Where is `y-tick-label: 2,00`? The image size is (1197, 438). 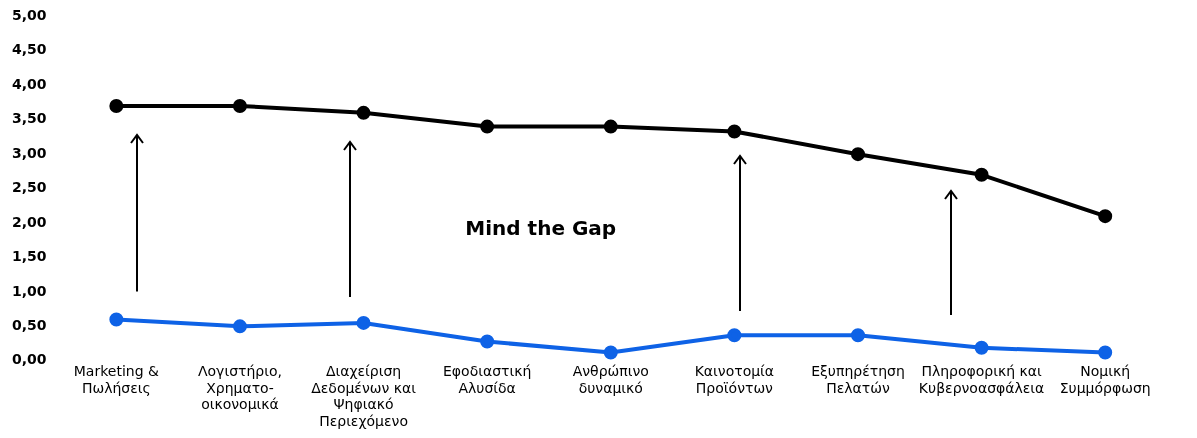 y-tick-label: 2,00 is located at coordinates (29, 221).